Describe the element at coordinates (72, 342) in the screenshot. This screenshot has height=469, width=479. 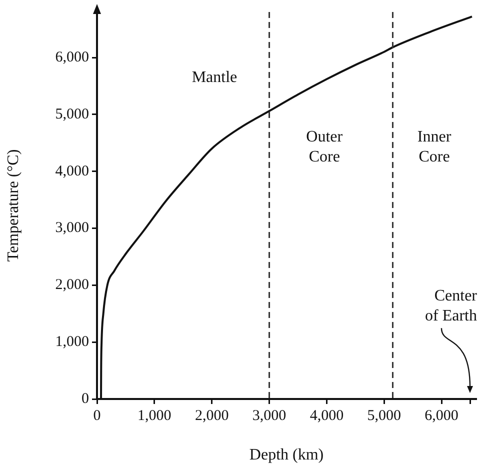
I see `y-tick-label: 1,000` at that location.